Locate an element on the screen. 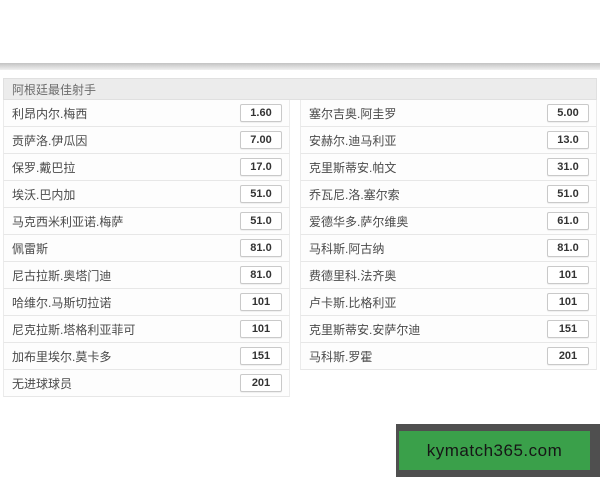 The width and height of the screenshot is (600, 480). player-name: 利昂内尔.梅西 is located at coordinates (50, 113).